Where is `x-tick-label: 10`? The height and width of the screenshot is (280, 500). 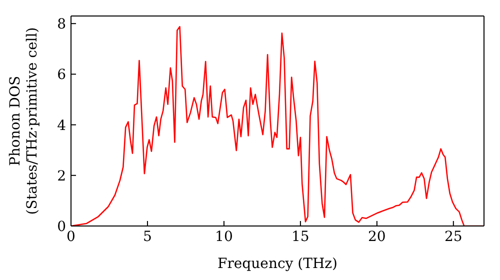 x-tick-label: 10 is located at coordinates (224, 236).